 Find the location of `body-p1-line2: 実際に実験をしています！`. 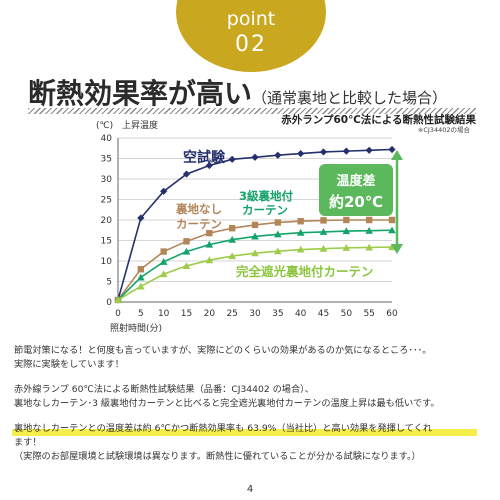

body-p1-line2: 実際に実験をしています！ is located at coordinates (69, 364).